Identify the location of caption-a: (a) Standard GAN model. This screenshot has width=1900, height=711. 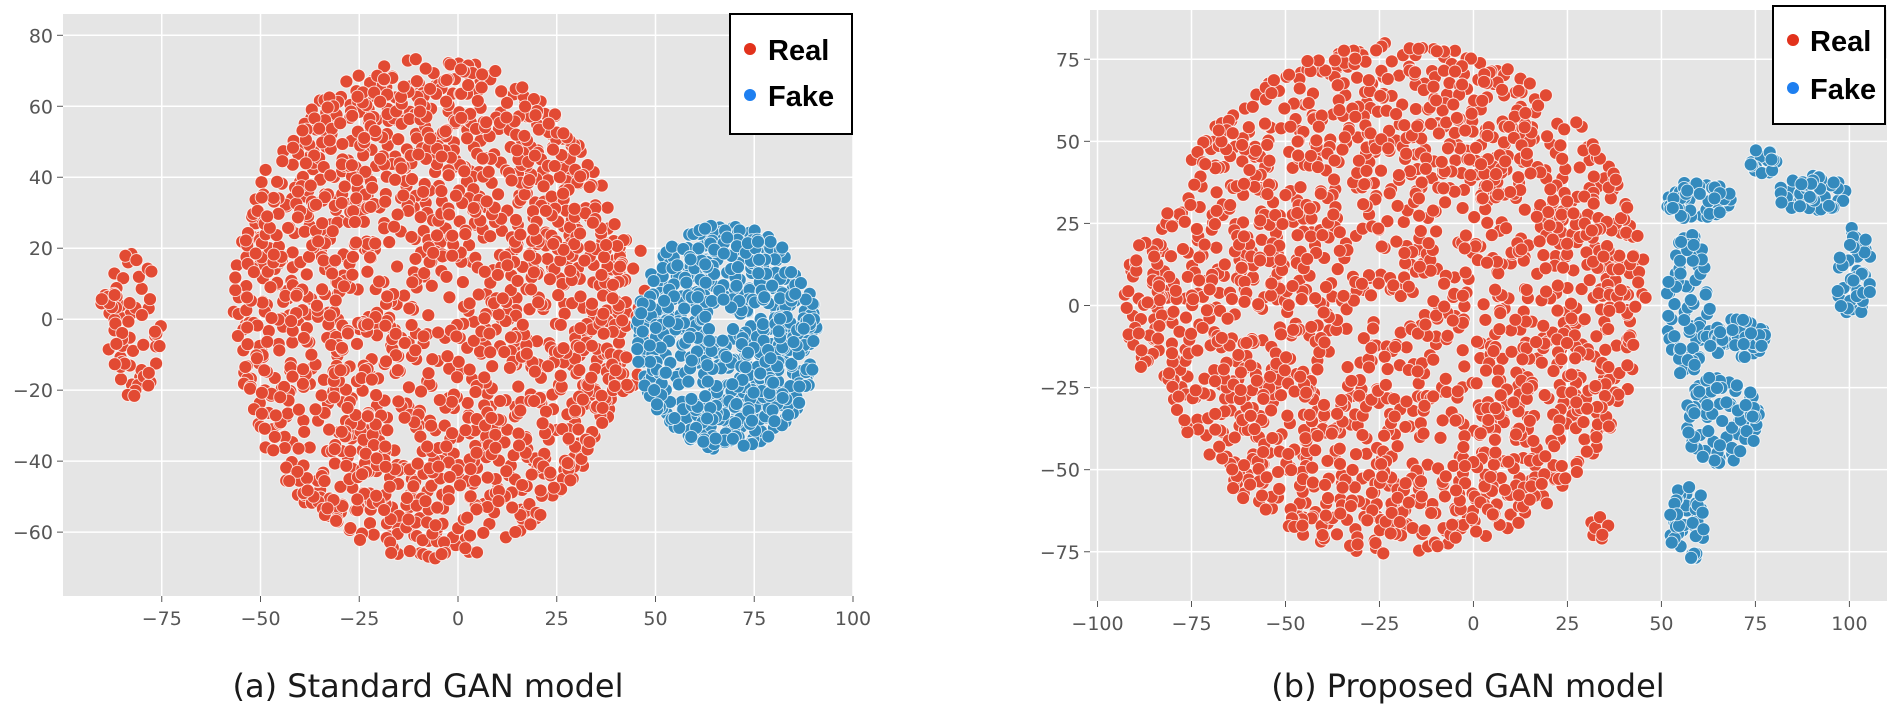
(428, 686).